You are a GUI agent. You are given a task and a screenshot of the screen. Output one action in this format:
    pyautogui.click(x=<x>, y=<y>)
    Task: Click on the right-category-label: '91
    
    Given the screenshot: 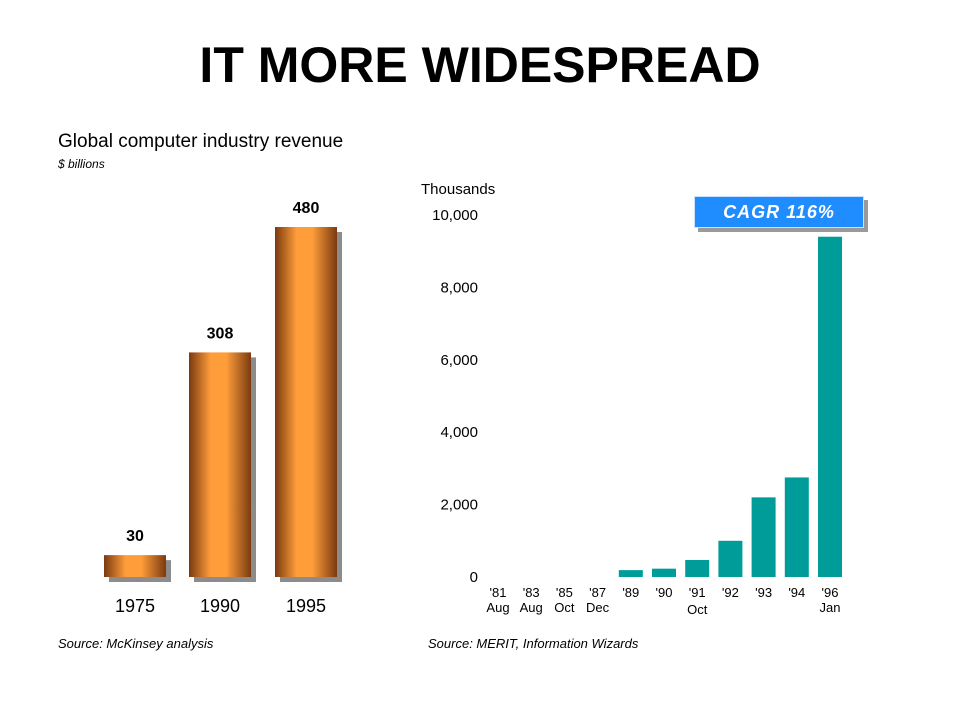 What is the action you would take?
    pyautogui.click(x=697, y=592)
    